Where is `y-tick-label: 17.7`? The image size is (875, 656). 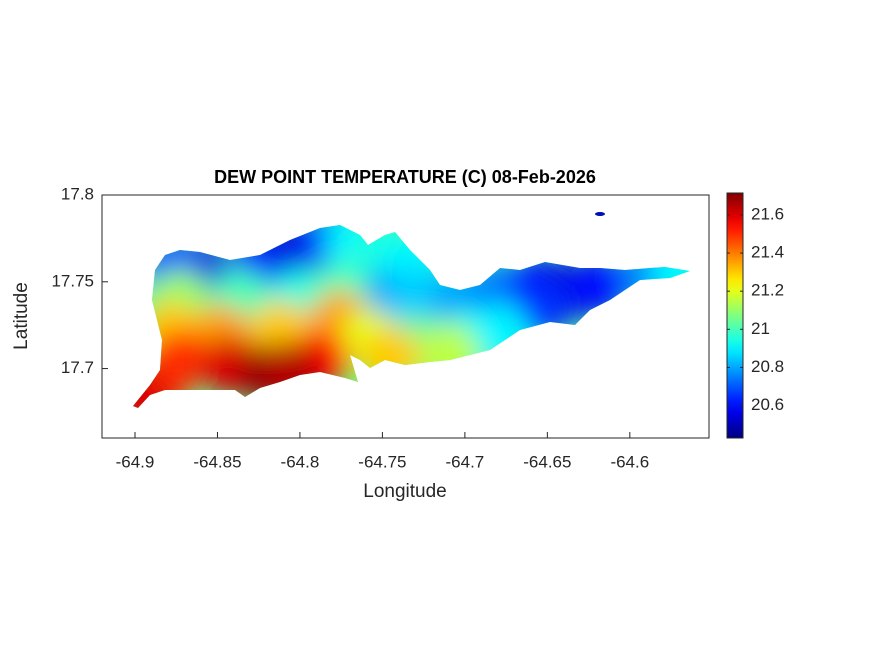 y-tick-label: 17.7 is located at coordinates (77, 367).